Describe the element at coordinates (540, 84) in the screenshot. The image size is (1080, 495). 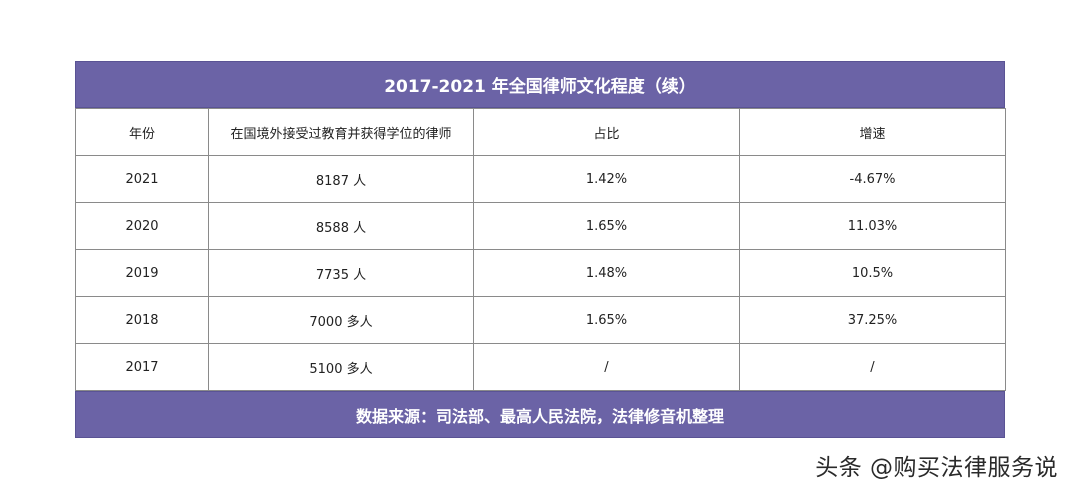
I see `table-title: 2017-2021 年全国律师文化程度（续）` at that location.